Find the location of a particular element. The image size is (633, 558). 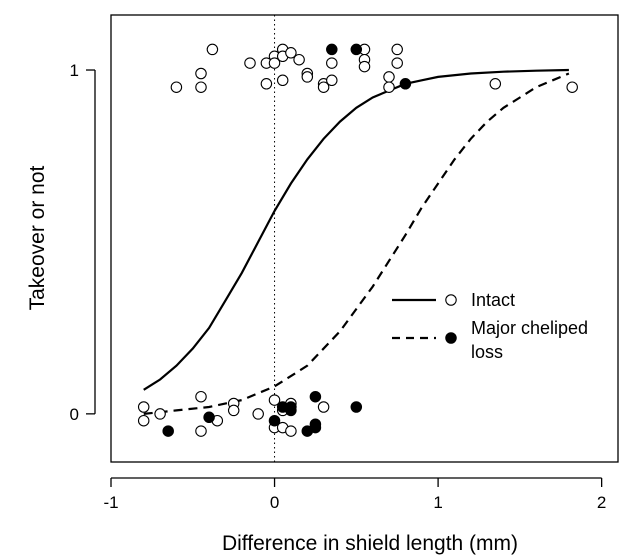

y-tick-label: 1 is located at coordinates (74, 70).